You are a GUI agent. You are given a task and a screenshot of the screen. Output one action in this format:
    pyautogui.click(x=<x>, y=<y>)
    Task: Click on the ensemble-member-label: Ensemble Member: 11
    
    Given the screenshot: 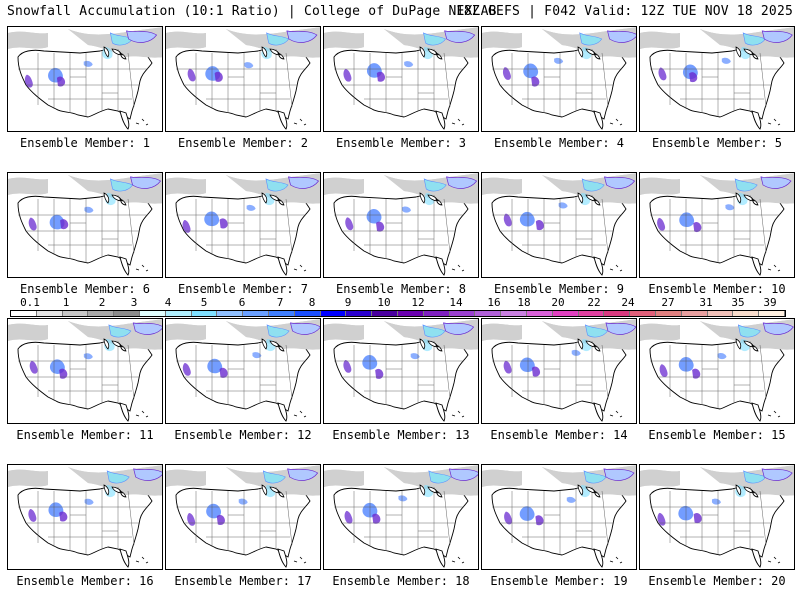 What is the action you would take?
    pyautogui.click(x=85, y=435)
    